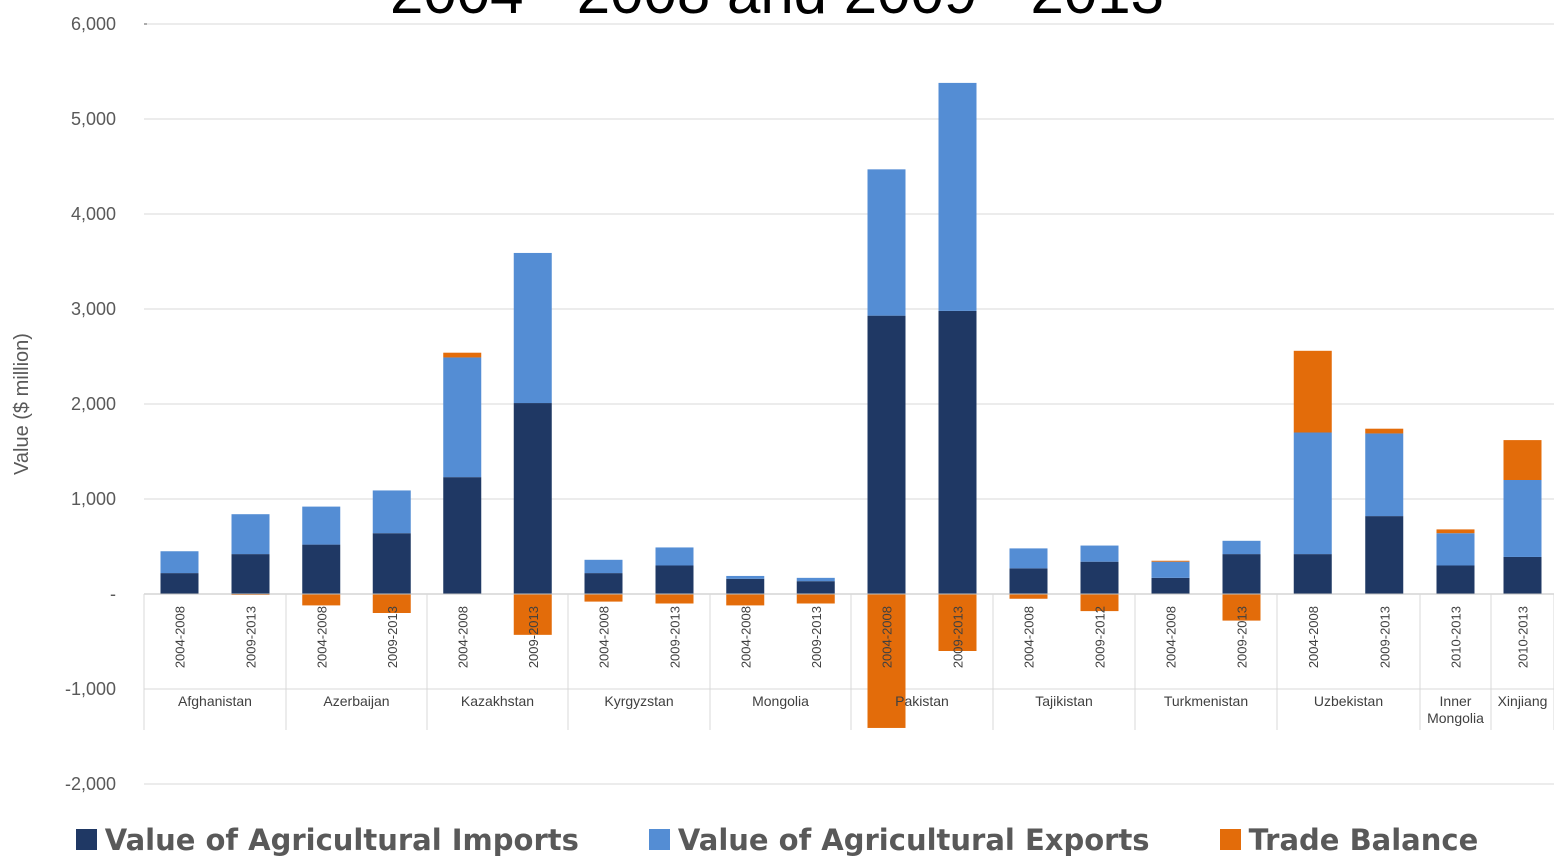  What do you see at coordinates (1522, 460) in the screenshot?
I see `bar-trade-balance-xinjiang-2010-2013` at bounding box center [1522, 460].